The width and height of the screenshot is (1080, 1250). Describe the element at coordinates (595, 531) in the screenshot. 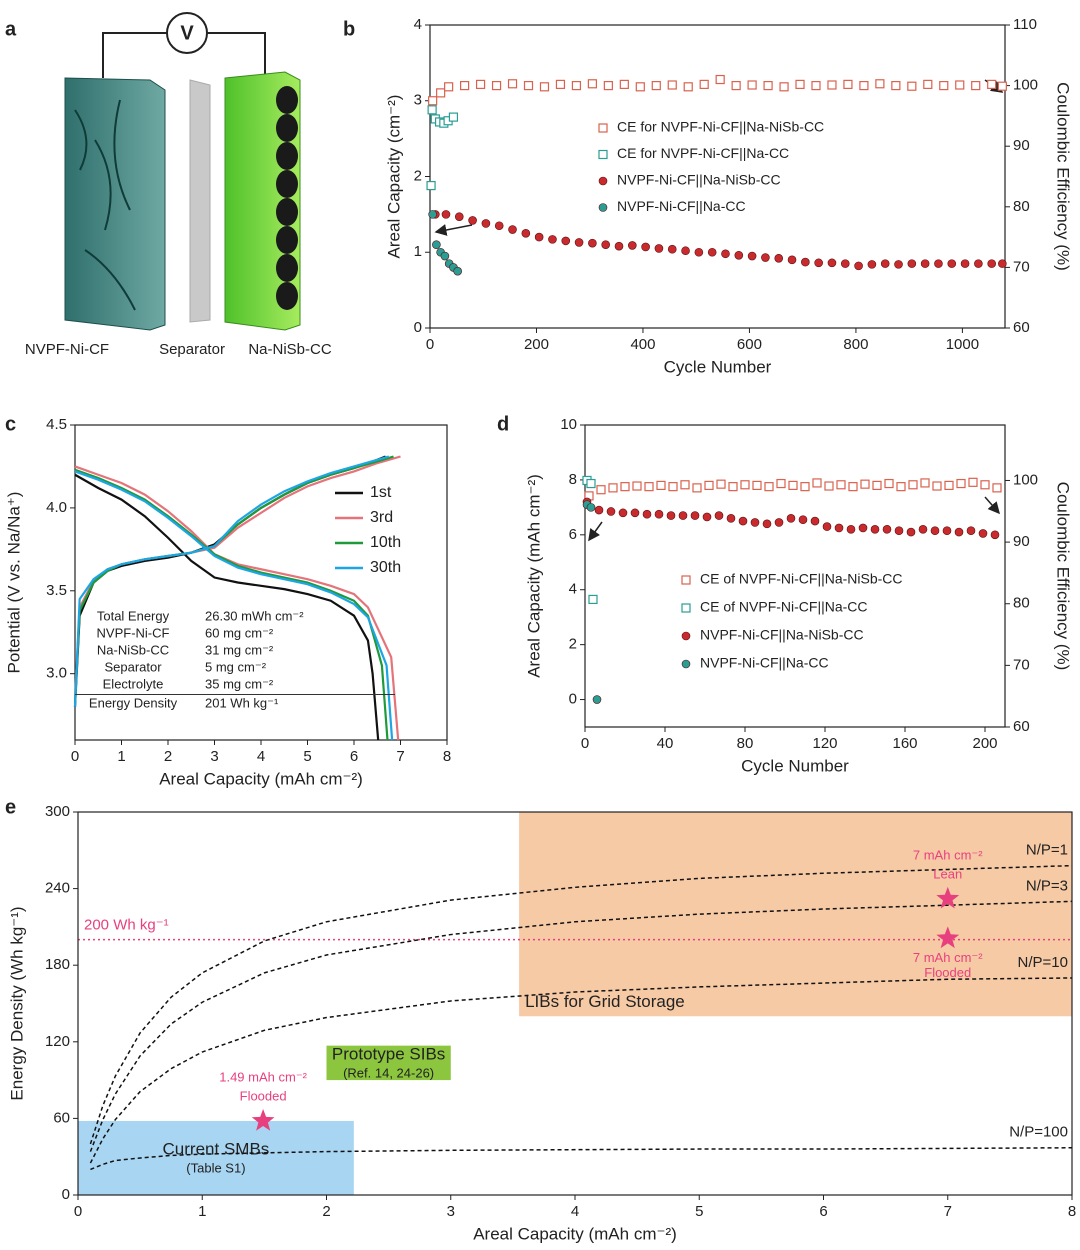

I see `arrow` at that location.